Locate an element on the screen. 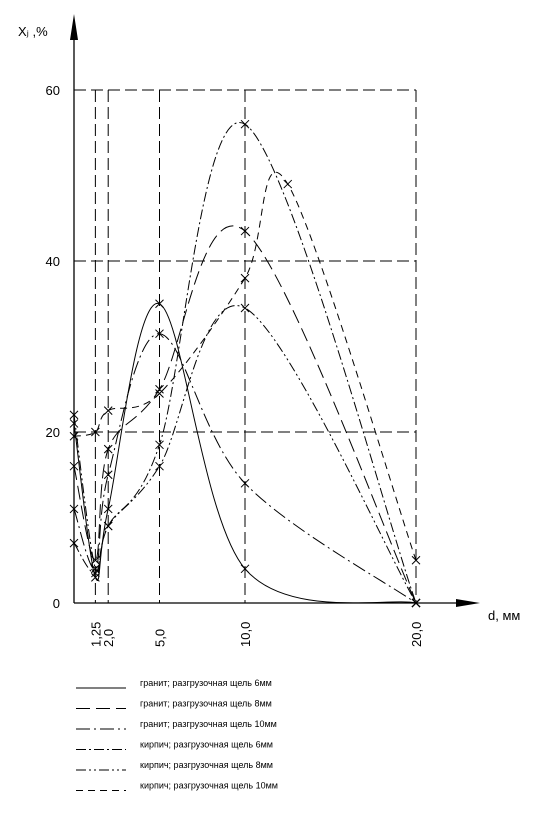 Image resolution: width=556 pixels, height=814 pixels. x-tick-label-4: 20,0 is located at coordinates (416, 634).